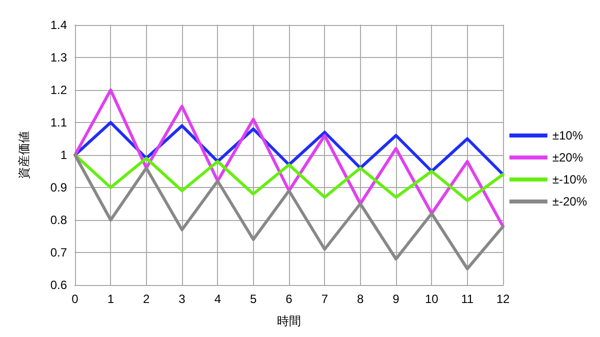 This screenshot has height=337, width=600. Describe the element at coordinates (431, 299) in the screenshot. I see `x-tick-label: 10` at that location.